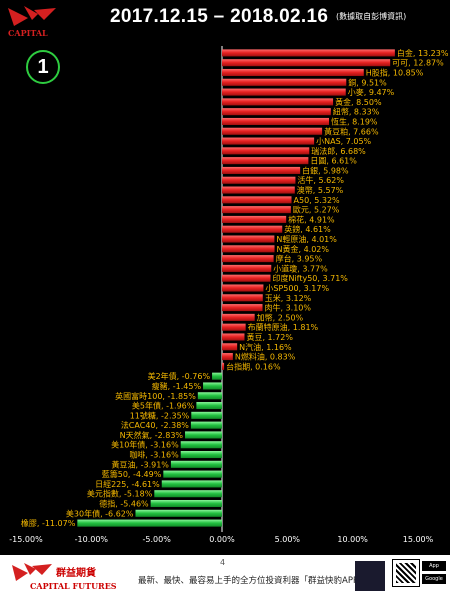 This screenshot has width=450, height=600. What do you see at coordinates (306, 239) in the screenshot?
I see `bar-label: N輕原油, 4.01%` at bounding box center [306, 239].